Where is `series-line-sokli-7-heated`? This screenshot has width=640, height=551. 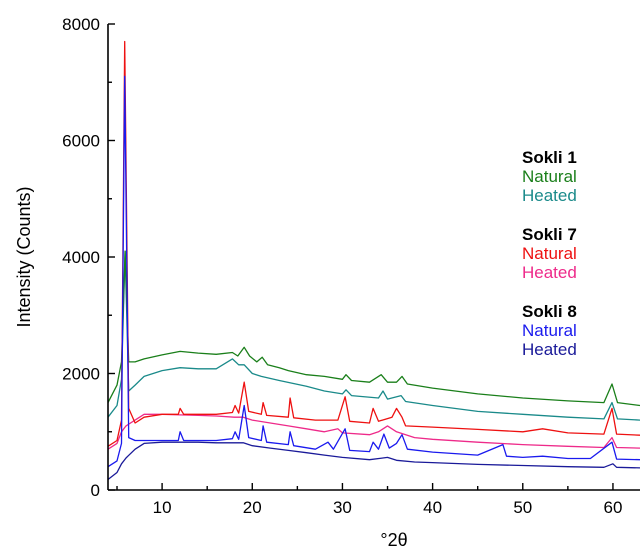 series-line-sokli-7-heated is located at coordinates (373, 431).